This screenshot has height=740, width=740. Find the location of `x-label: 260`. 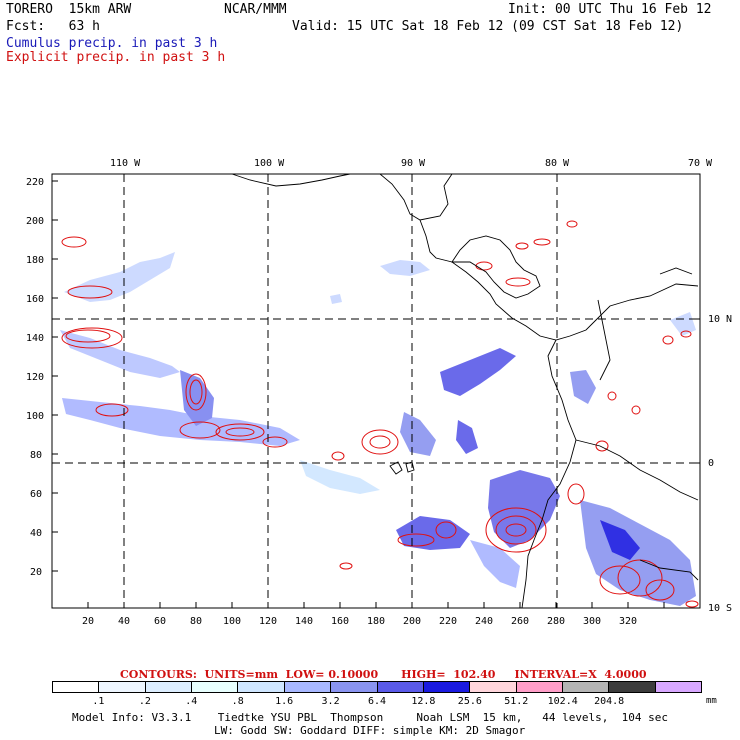

x-label: 260 is located at coordinates (520, 621).